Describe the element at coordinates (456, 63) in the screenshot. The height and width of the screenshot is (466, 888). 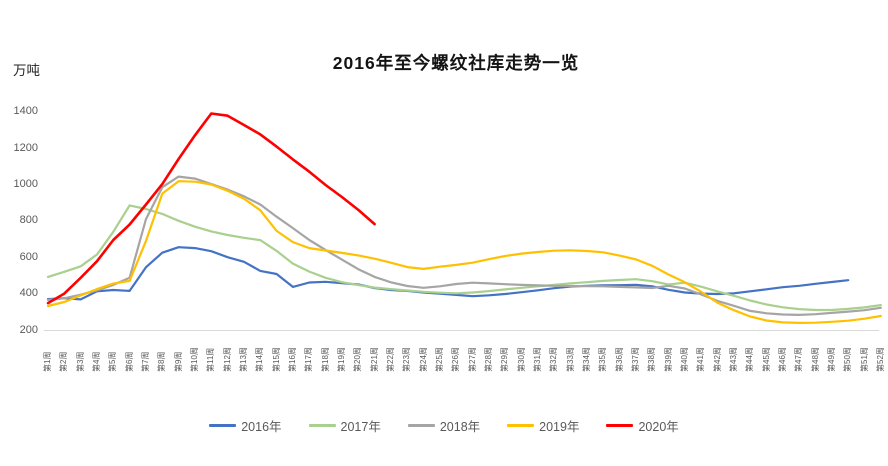
I see `chart-title: 2016年至今螺纹社库走势一览` at that location.